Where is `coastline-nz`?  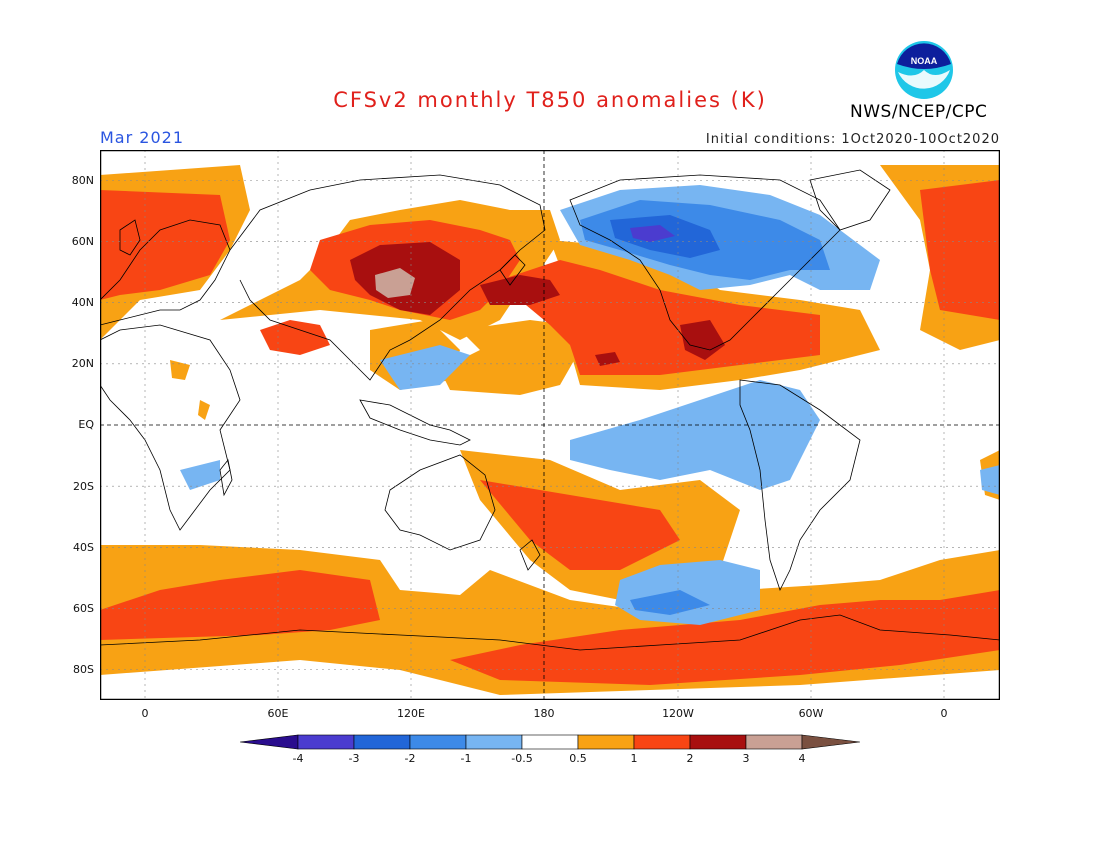 coastline-nz is located at coordinates (530, 555).